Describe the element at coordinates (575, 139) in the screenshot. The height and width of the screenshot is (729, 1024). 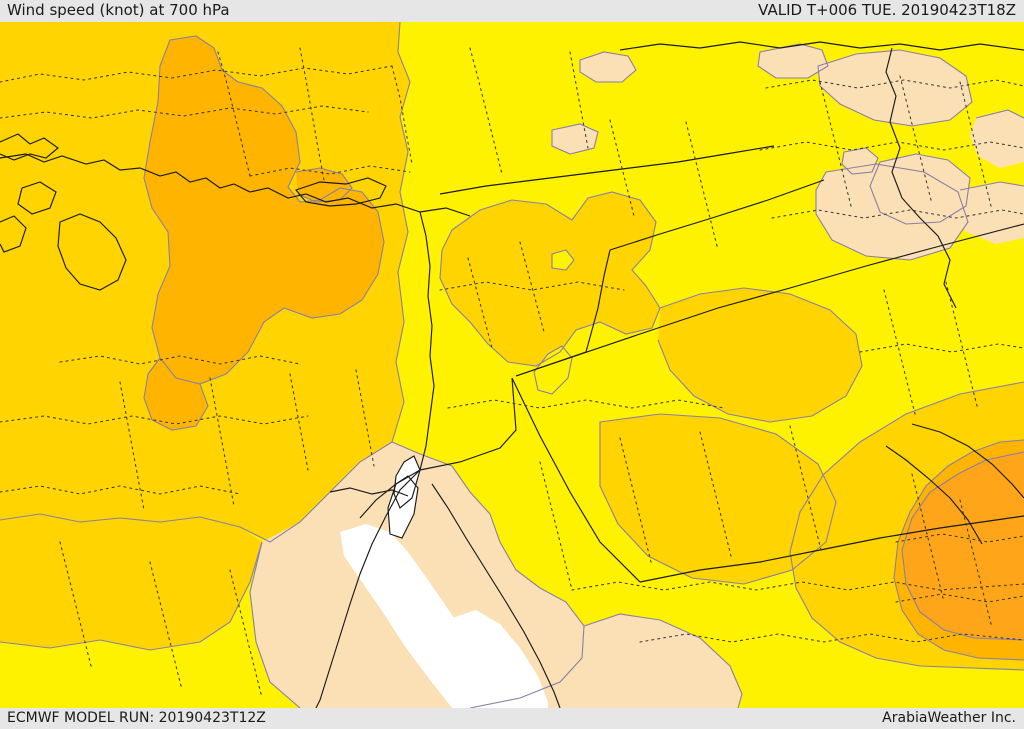
I see `band-beige-cyprus-sea` at that location.